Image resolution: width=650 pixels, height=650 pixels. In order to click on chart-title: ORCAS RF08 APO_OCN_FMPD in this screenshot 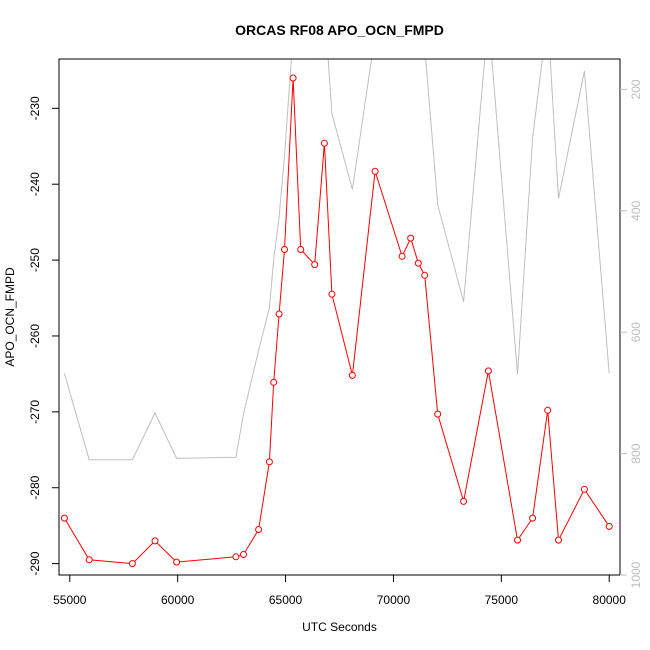, I will do `click(339, 30)`.